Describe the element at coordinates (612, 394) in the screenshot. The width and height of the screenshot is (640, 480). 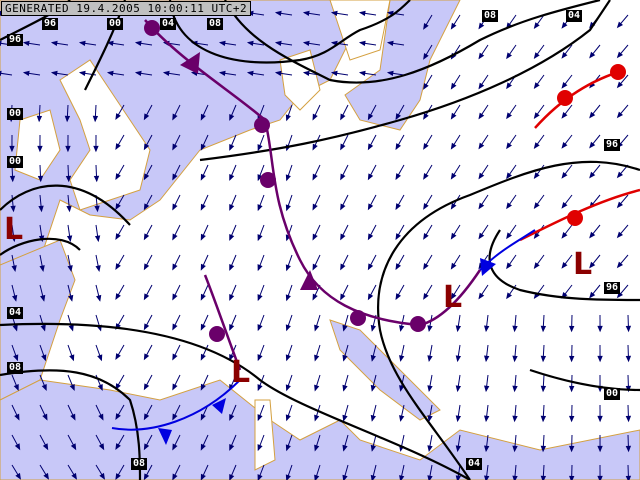
I see `isobar-label: 00` at that location.